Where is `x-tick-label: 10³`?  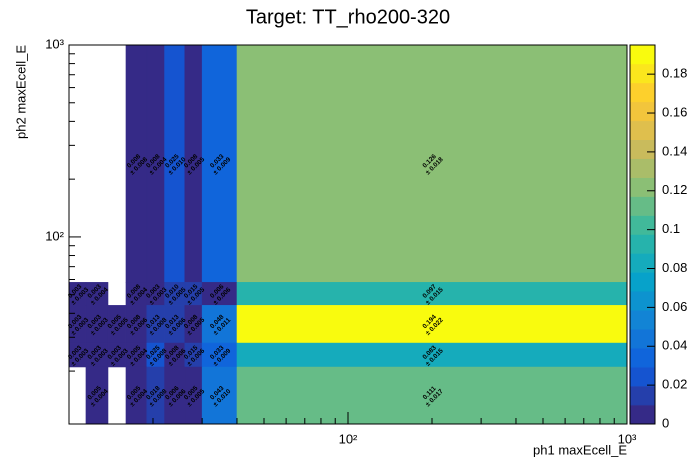 x-tick-label: 10³ is located at coordinates (627, 438).